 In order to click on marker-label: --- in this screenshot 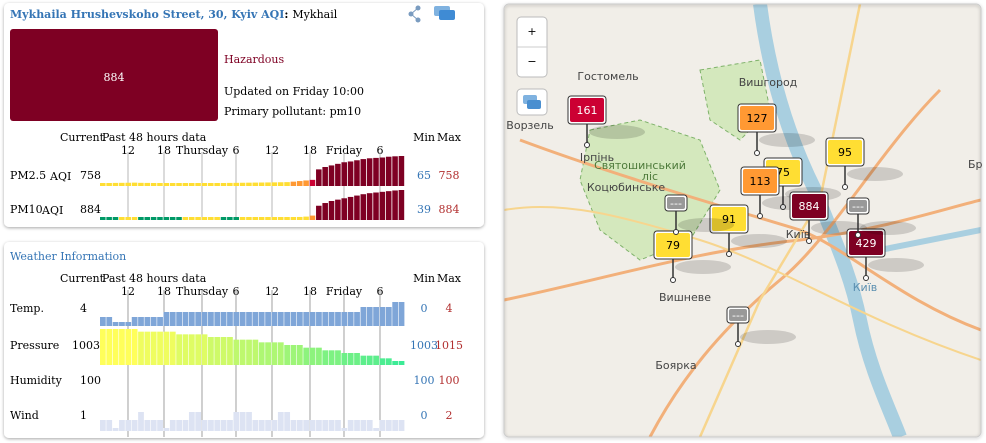, I will do `click(858, 206)`.